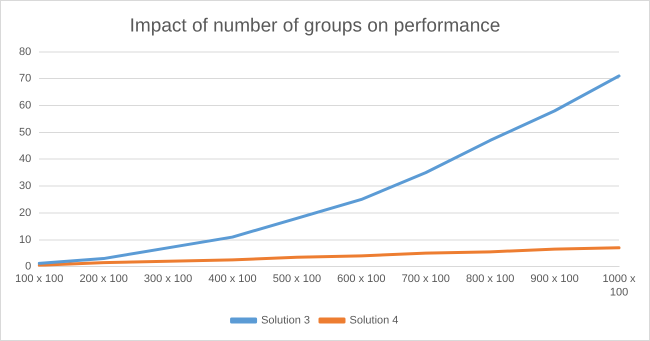 This screenshot has height=341, width=650. What do you see at coordinates (490, 279) in the screenshot?
I see `x-tick-label: 800 x 100` at bounding box center [490, 279].